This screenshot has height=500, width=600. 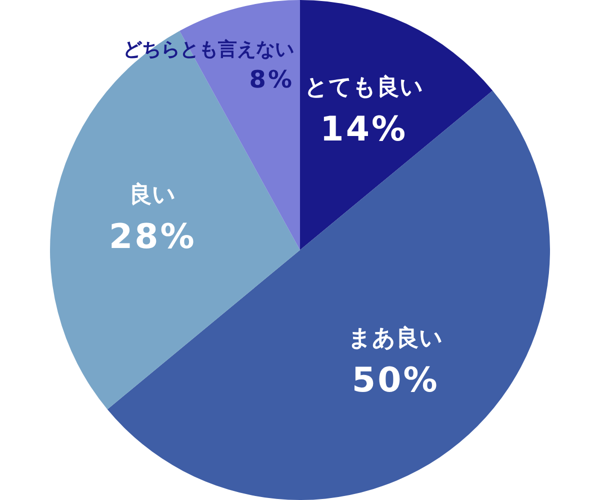 What do you see at coordinates (396, 380) in the screenshot?
I see `data-label: 50%` at bounding box center [396, 380].